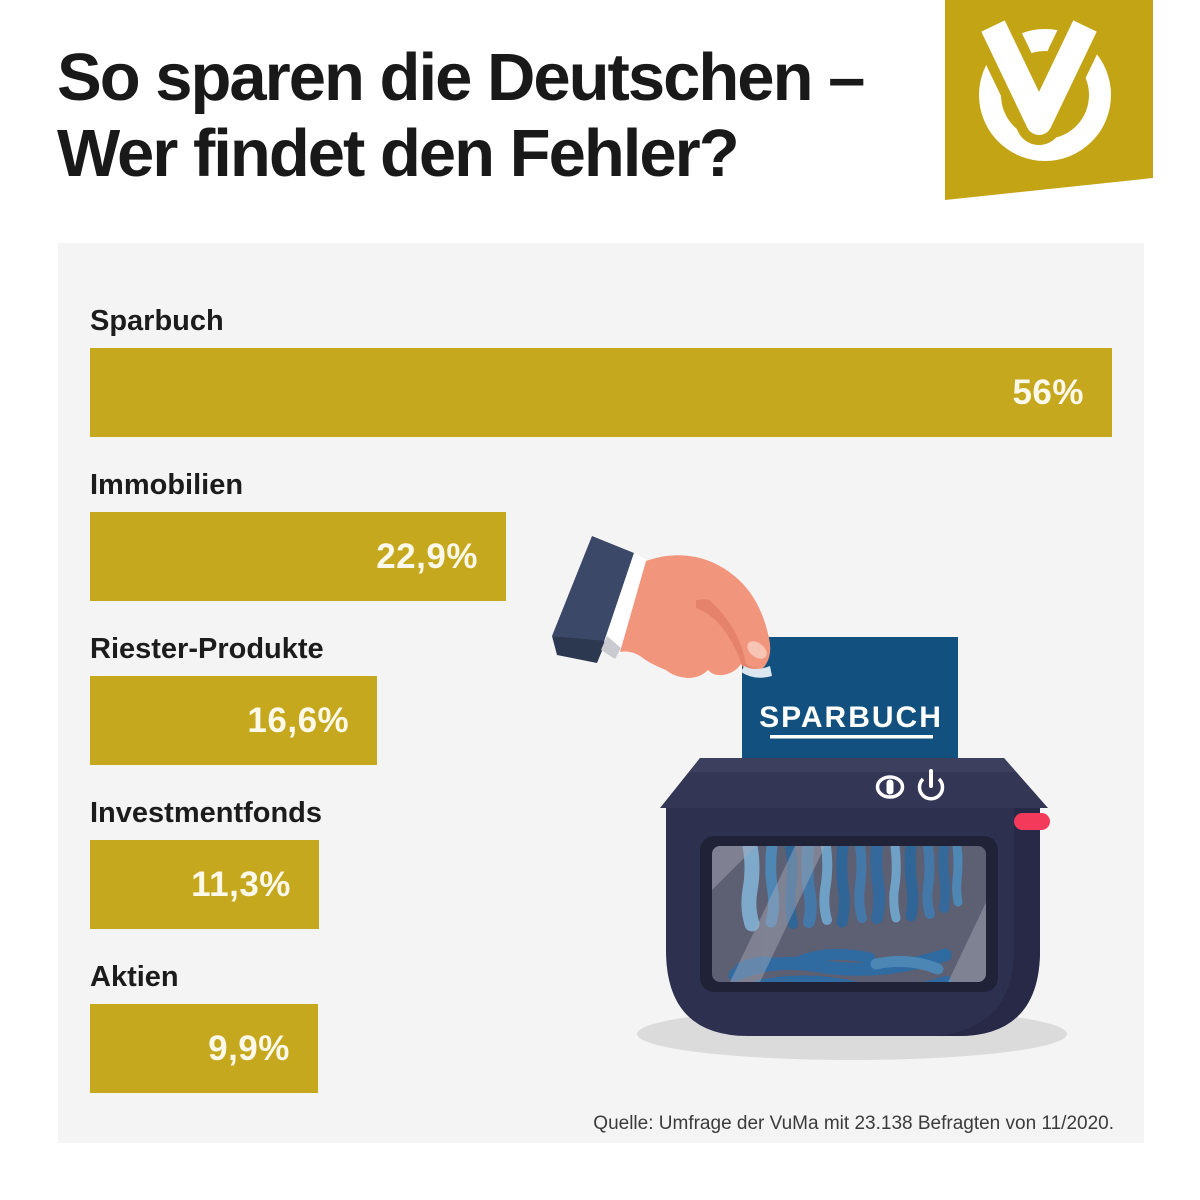  I want to click on bar-row: Investmentfonds 11,3%, so click(601, 862).